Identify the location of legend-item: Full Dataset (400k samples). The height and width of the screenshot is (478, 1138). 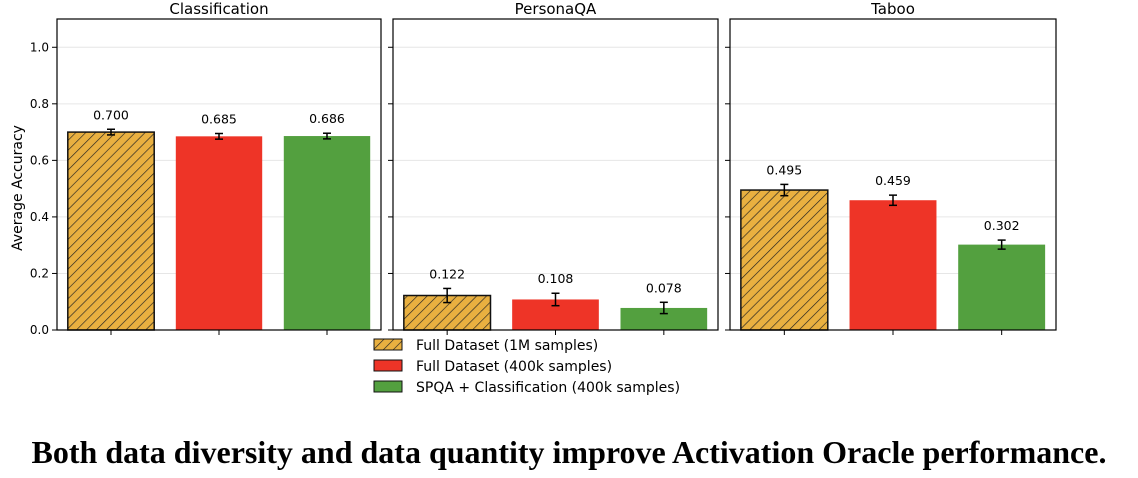
(492, 367).